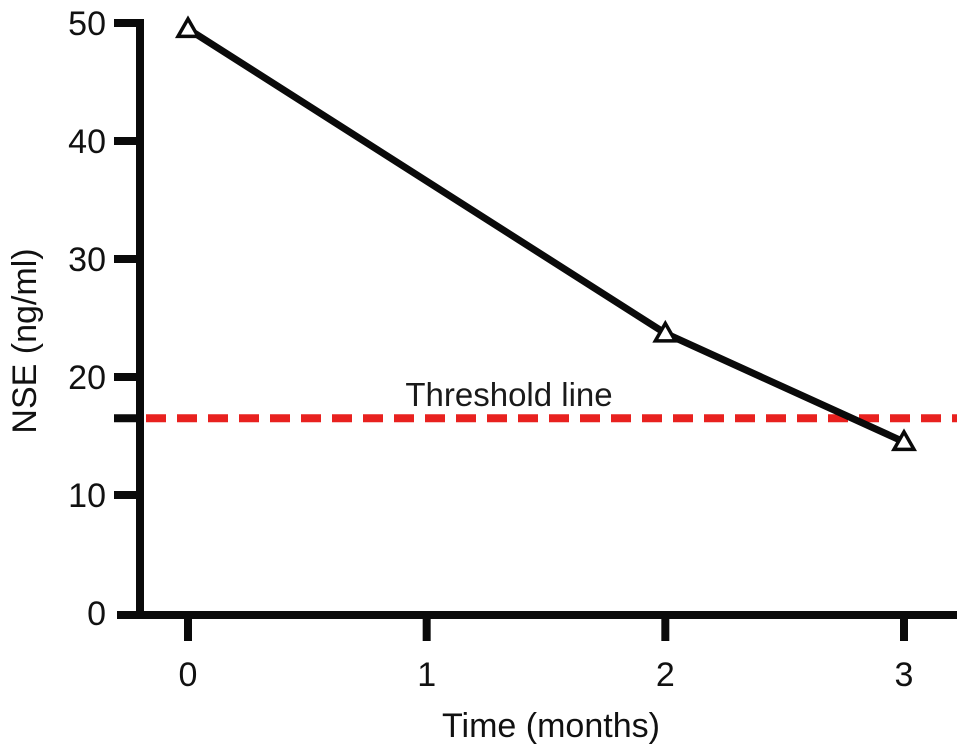  I want to click on x-tick-label: 0, so click(188, 675).